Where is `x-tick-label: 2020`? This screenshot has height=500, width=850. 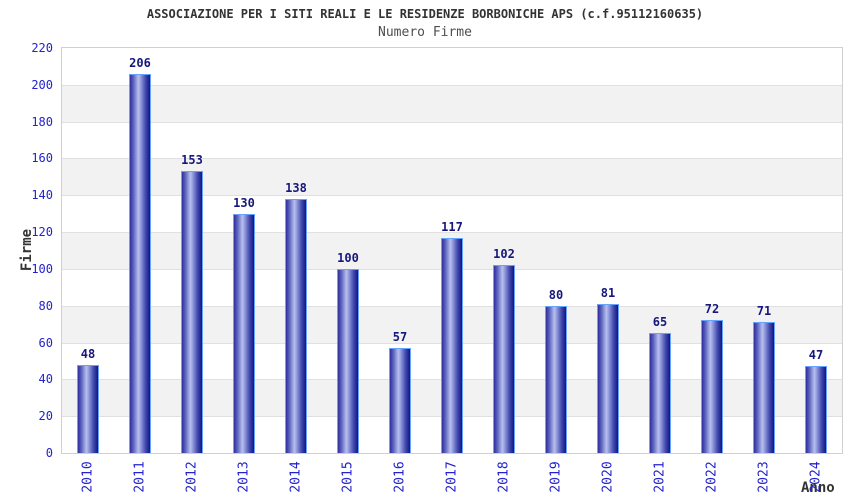
x-tick-label: 2020 is located at coordinates (608, 477).